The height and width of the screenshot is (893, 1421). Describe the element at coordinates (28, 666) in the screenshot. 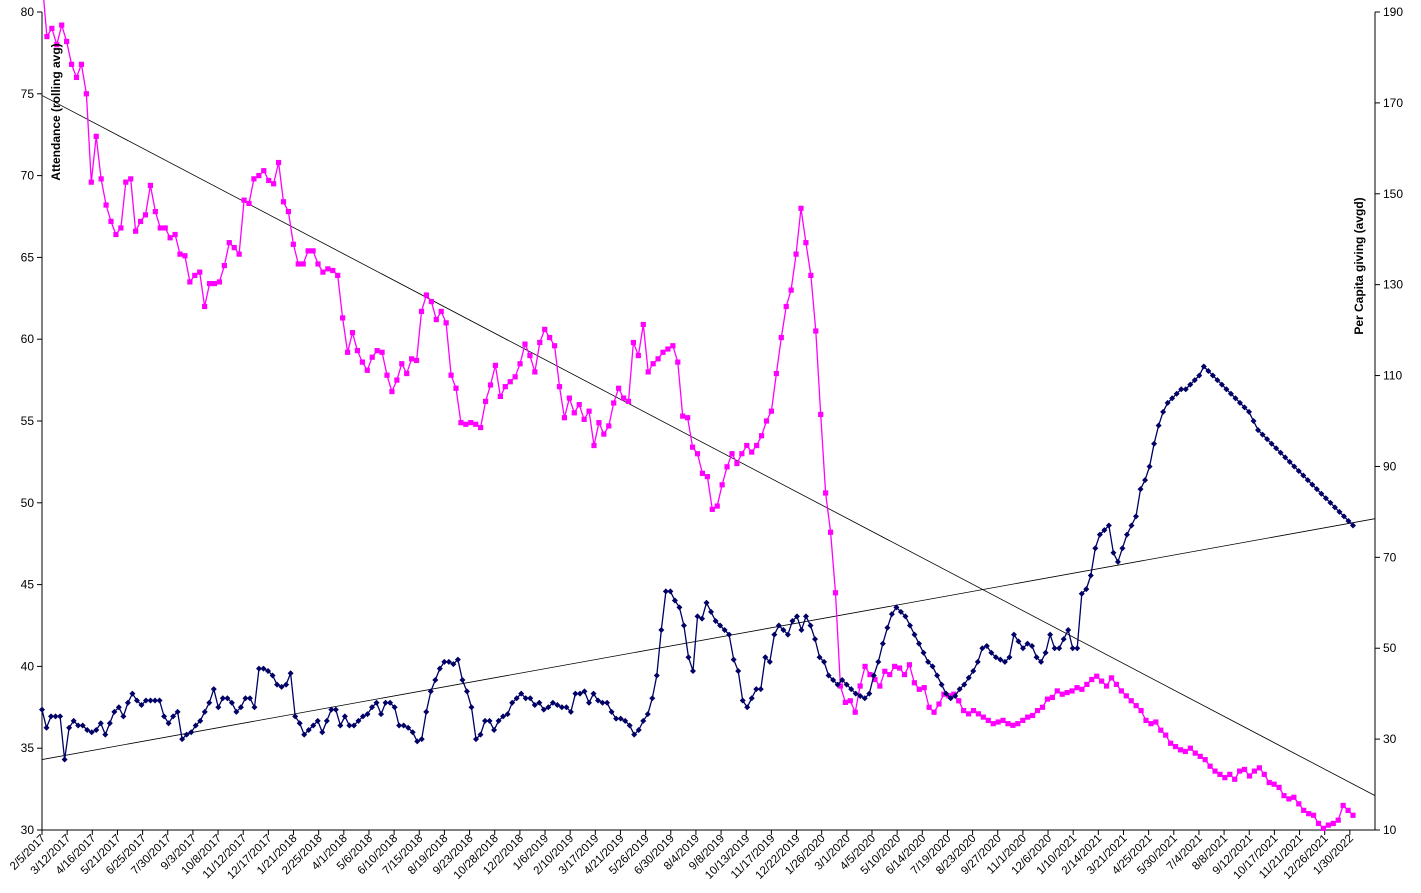

I see `y-left-tick-label: 40` at that location.